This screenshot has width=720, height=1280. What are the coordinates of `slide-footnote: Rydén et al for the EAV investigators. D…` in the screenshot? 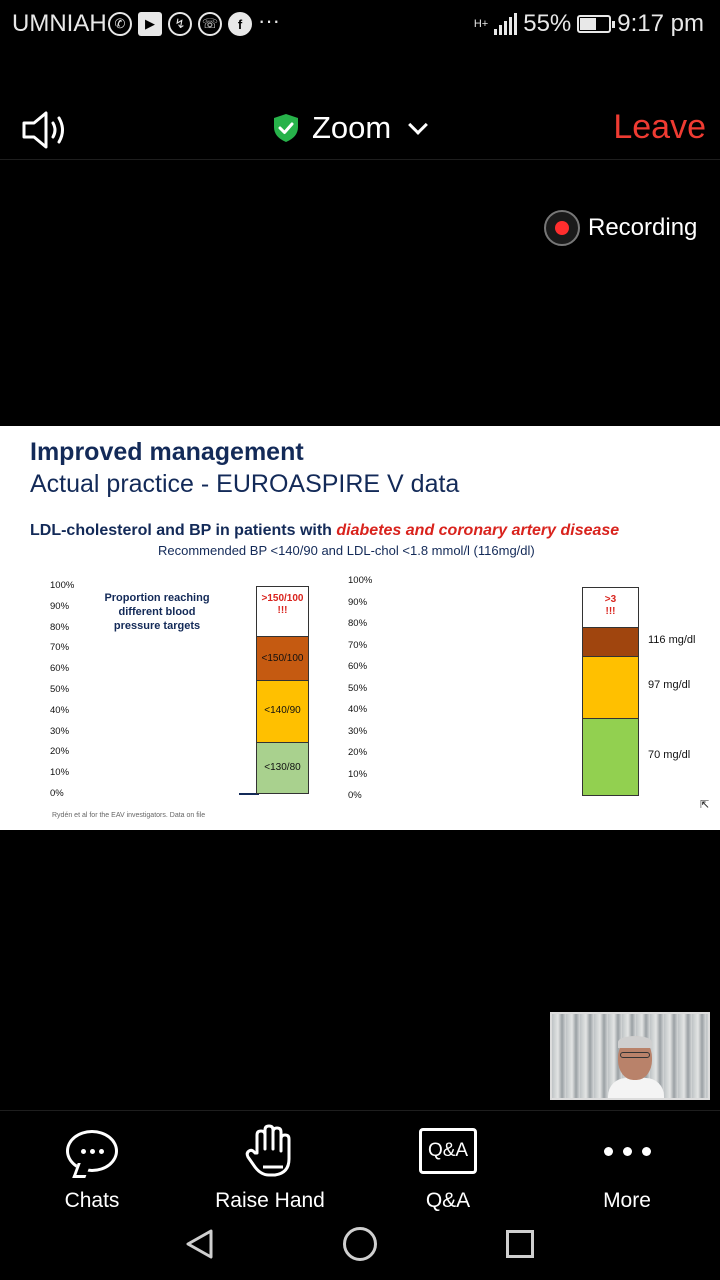 It's located at (129, 815).